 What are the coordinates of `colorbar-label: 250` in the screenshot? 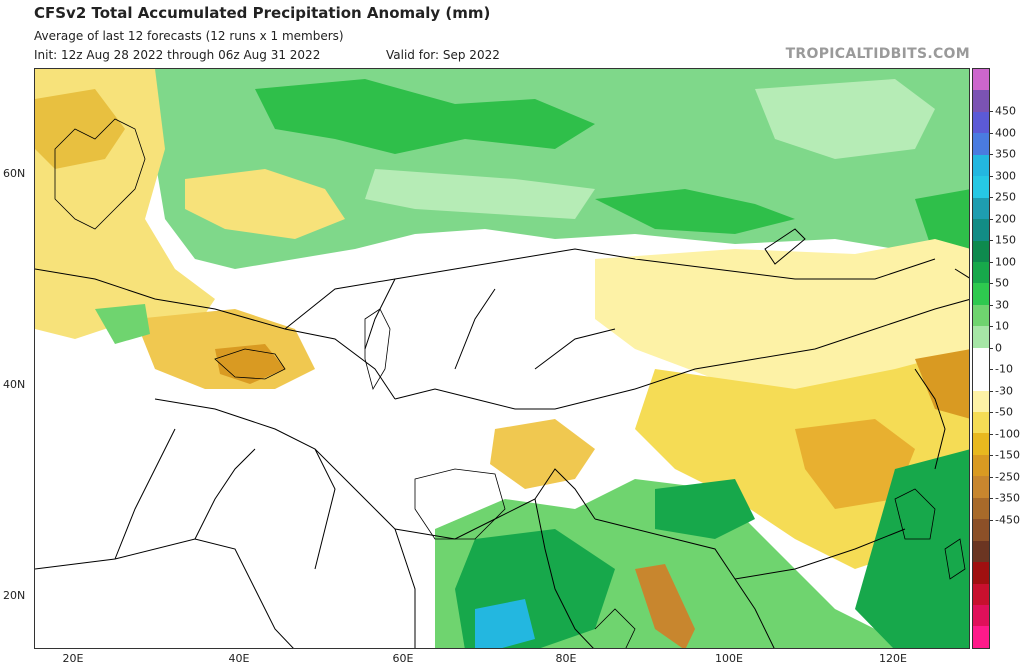 It's located at (1005, 197).